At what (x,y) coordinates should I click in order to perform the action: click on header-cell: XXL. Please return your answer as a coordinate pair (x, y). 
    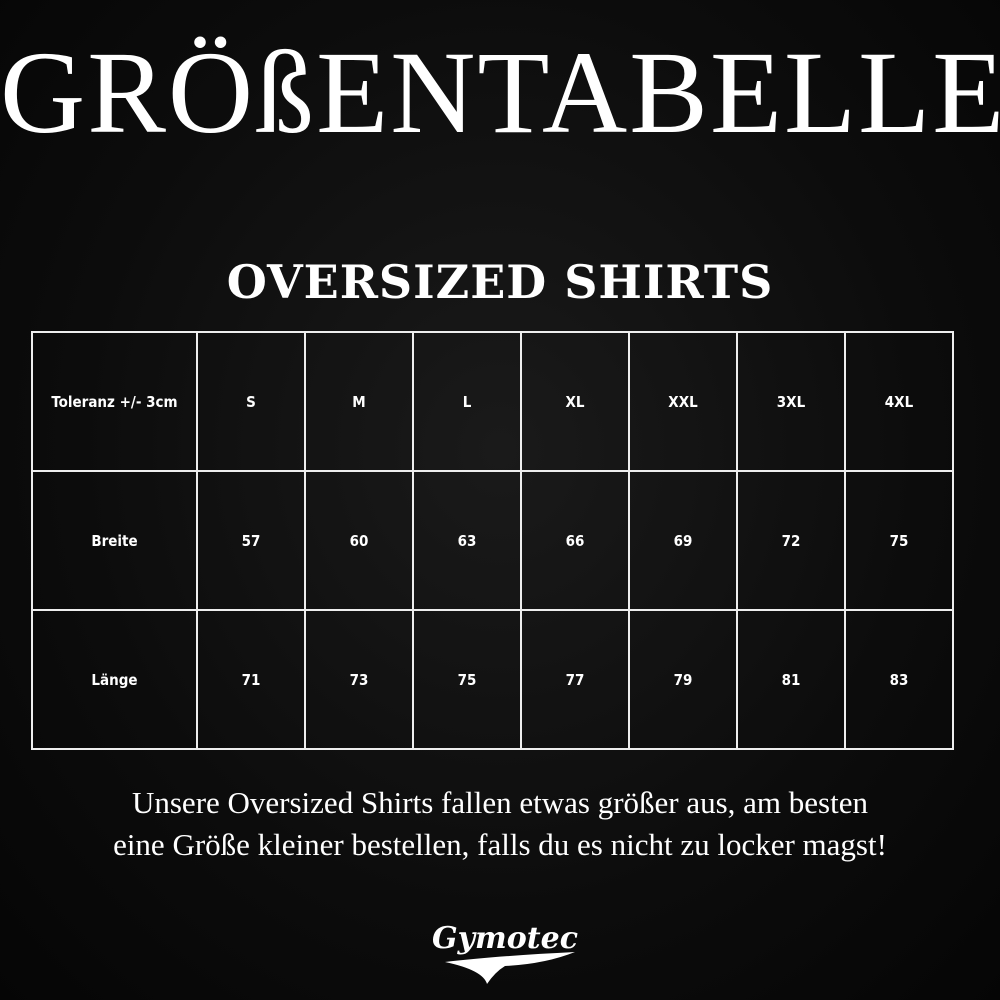
    Looking at the image, I should click on (683, 401).